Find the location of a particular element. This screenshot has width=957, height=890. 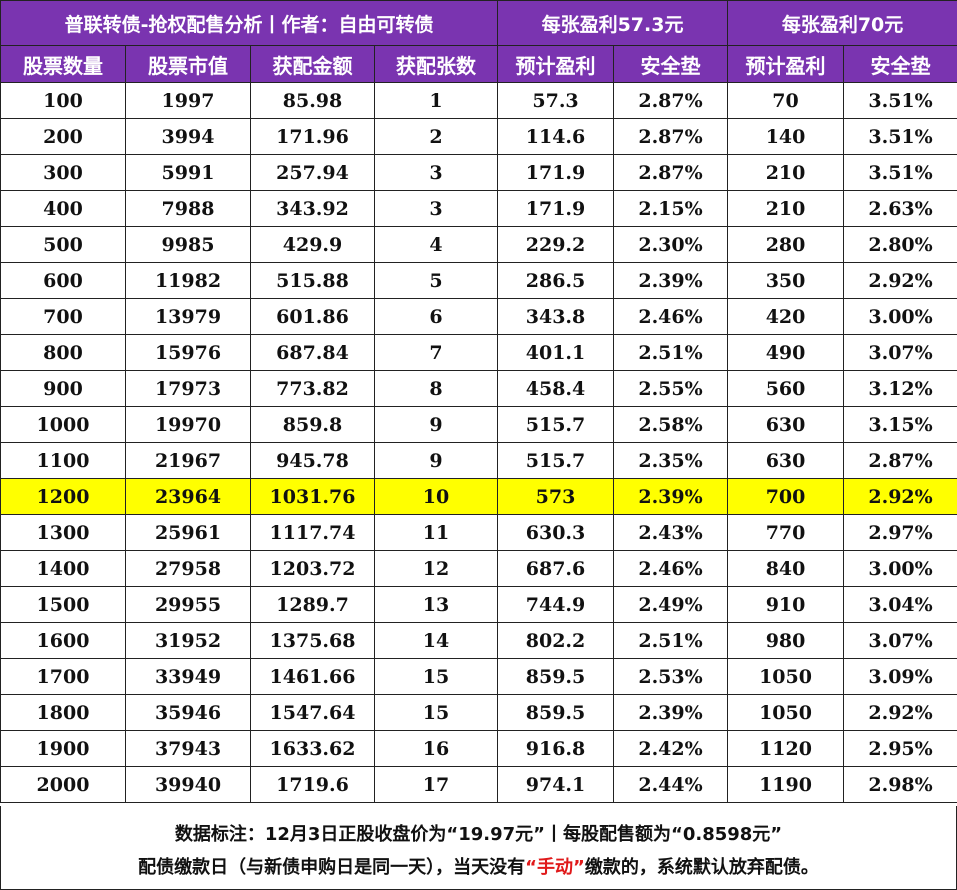

footer-note-price: 数据标注：12月3日正股收盘价为“19.97元”丨每股配售额为“0.8598元” is located at coordinates (478, 834).